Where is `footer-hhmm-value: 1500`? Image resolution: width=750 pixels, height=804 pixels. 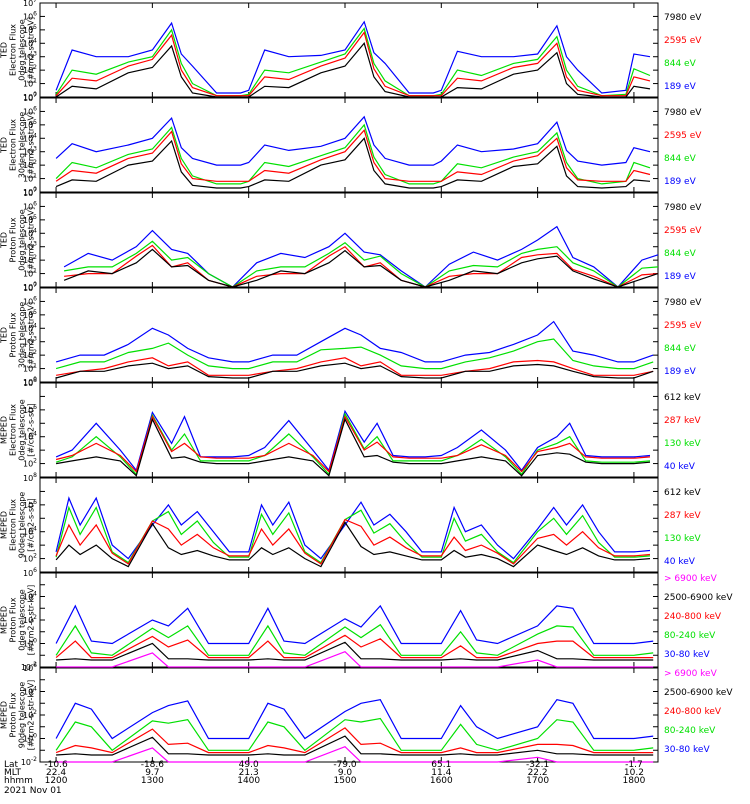 footer-hhmm-value: 1500 is located at coordinates (345, 781).